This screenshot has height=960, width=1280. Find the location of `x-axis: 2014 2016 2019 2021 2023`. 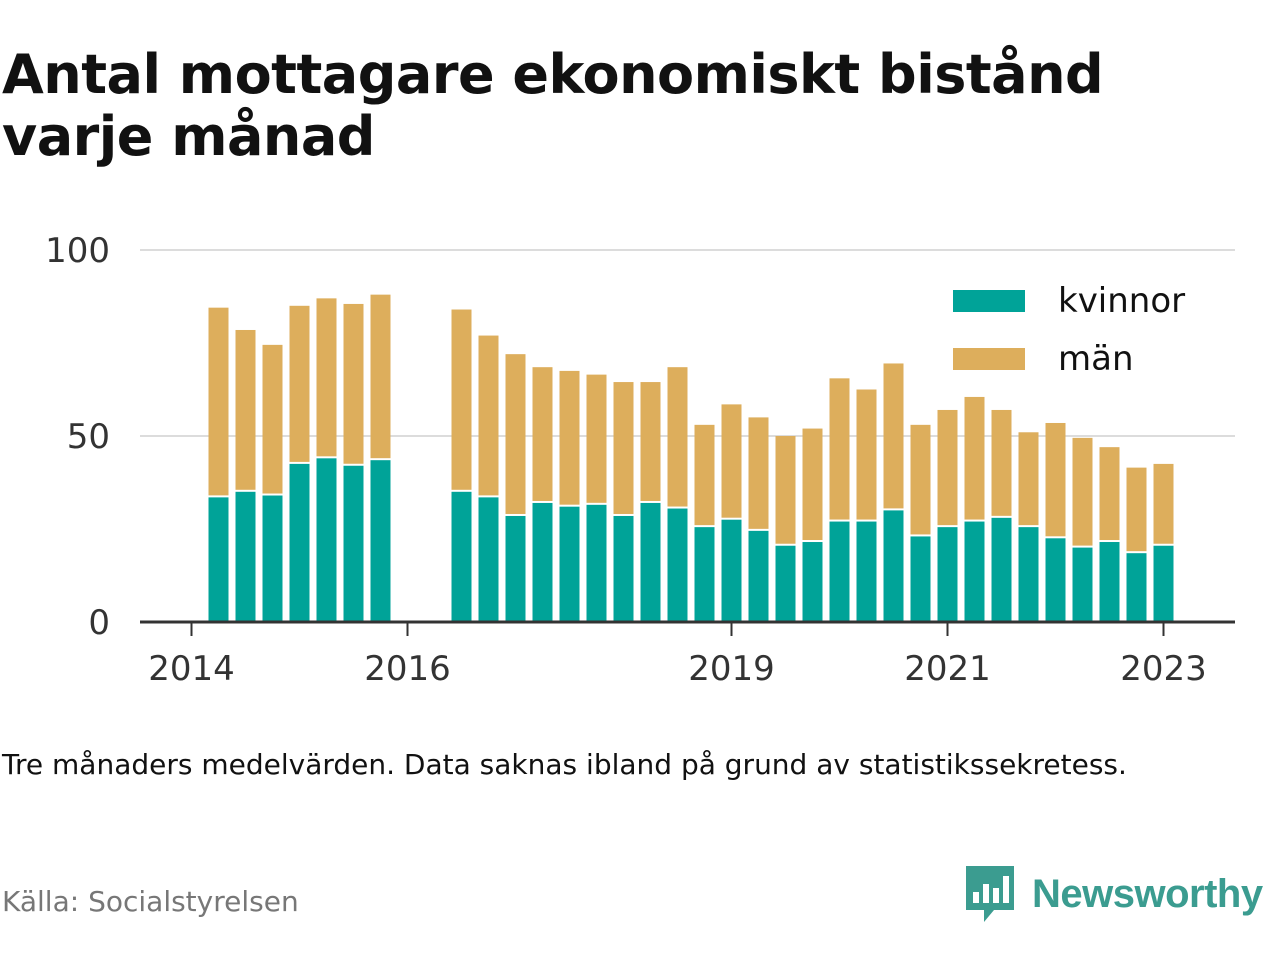

x-axis: 2014 2016 2019 2021 2023 is located at coordinates (687, 654).